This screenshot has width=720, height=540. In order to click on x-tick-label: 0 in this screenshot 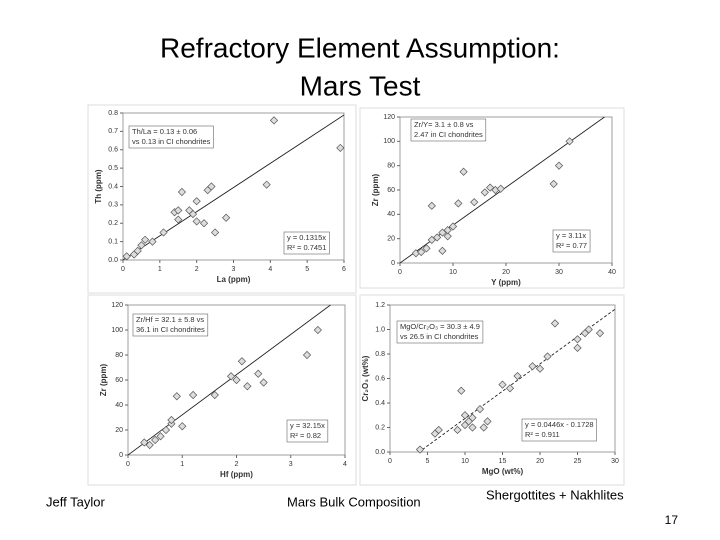, I will do `click(390, 461)`.